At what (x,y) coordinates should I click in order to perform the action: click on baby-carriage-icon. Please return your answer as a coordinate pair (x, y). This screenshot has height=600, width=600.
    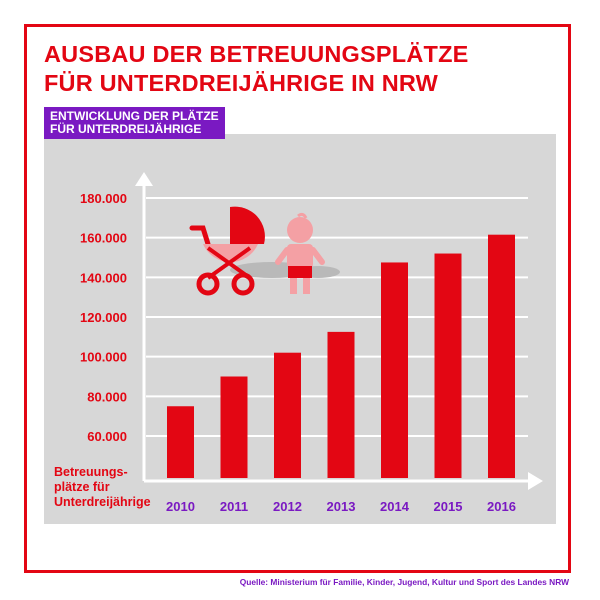
    Looking at the image, I should click on (227, 251).